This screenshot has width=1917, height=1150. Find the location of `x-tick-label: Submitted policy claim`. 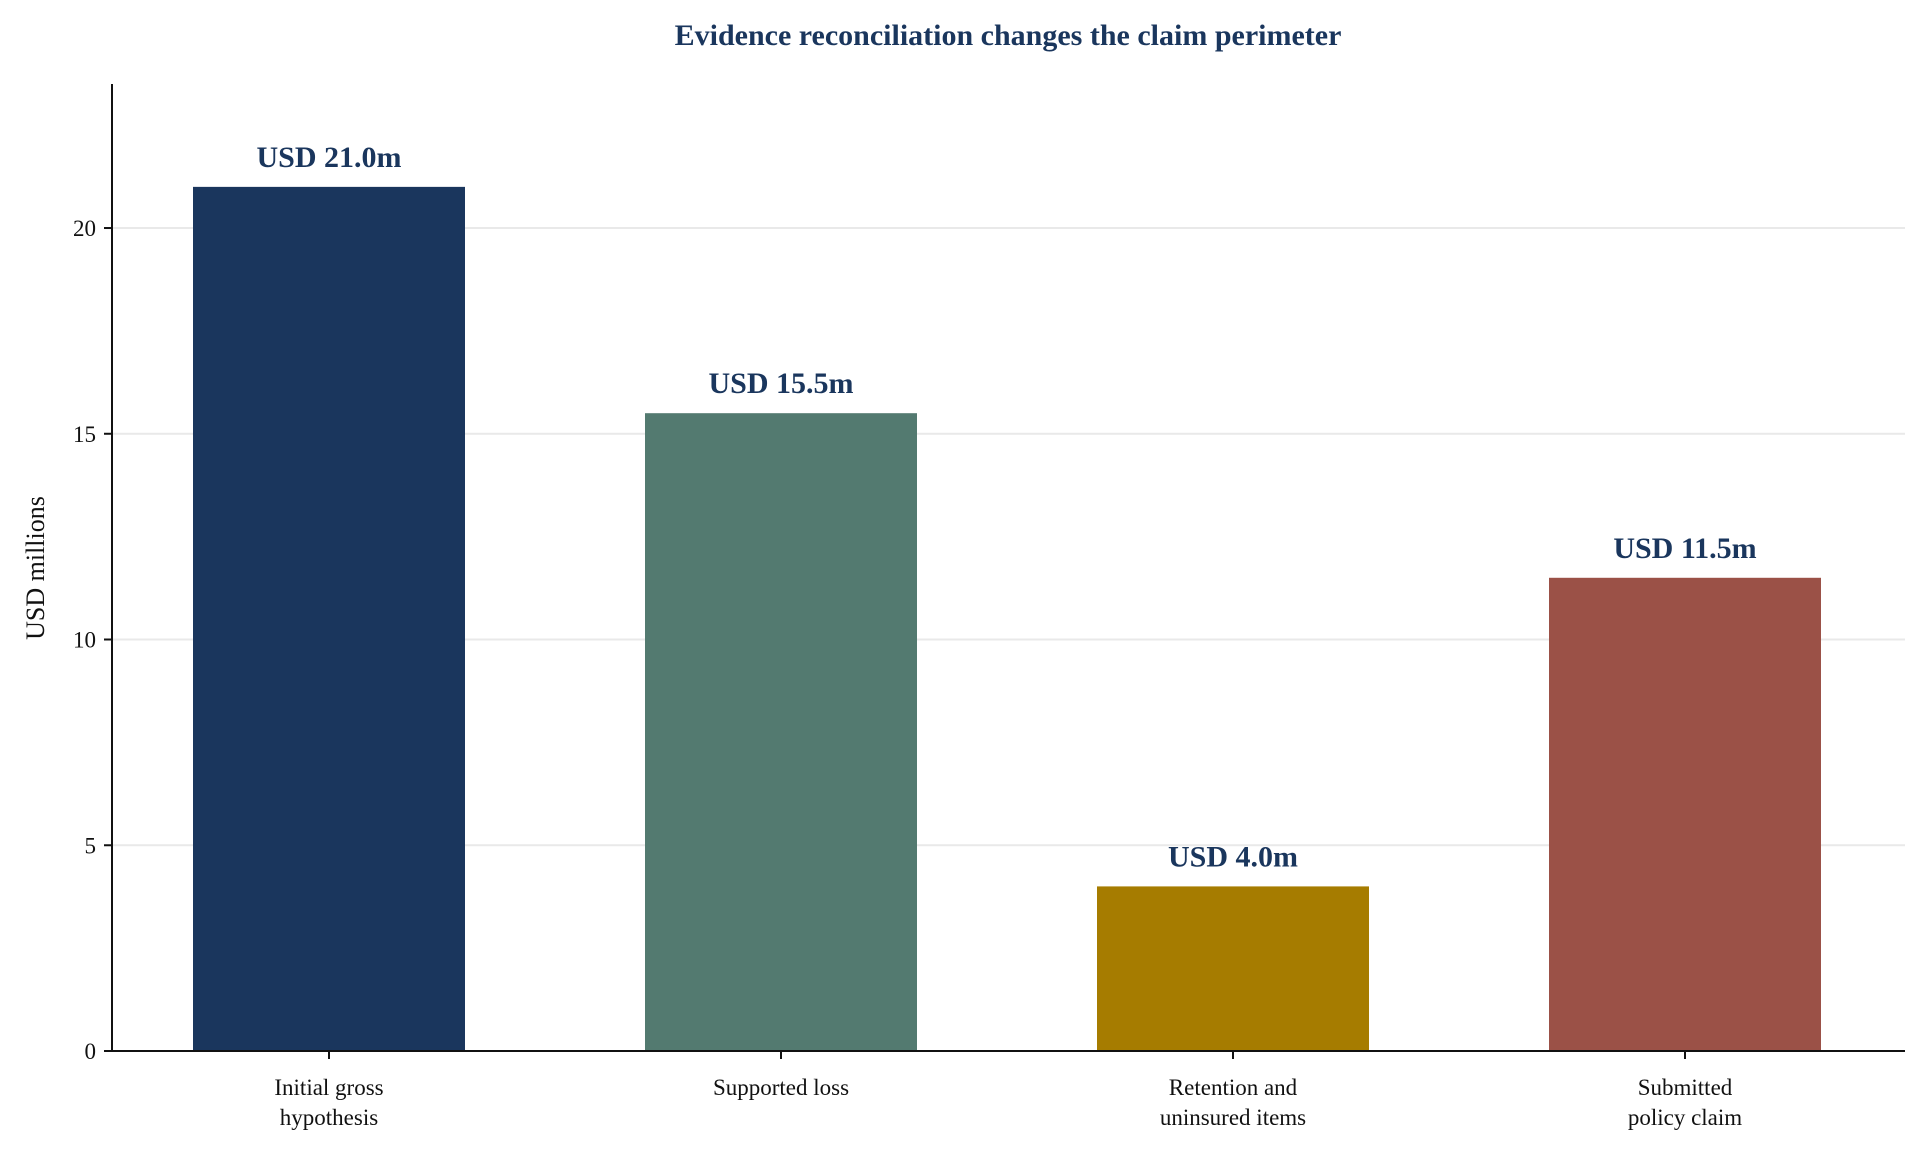

x-tick-label: Submitted policy claim is located at coordinates (1685, 1102).